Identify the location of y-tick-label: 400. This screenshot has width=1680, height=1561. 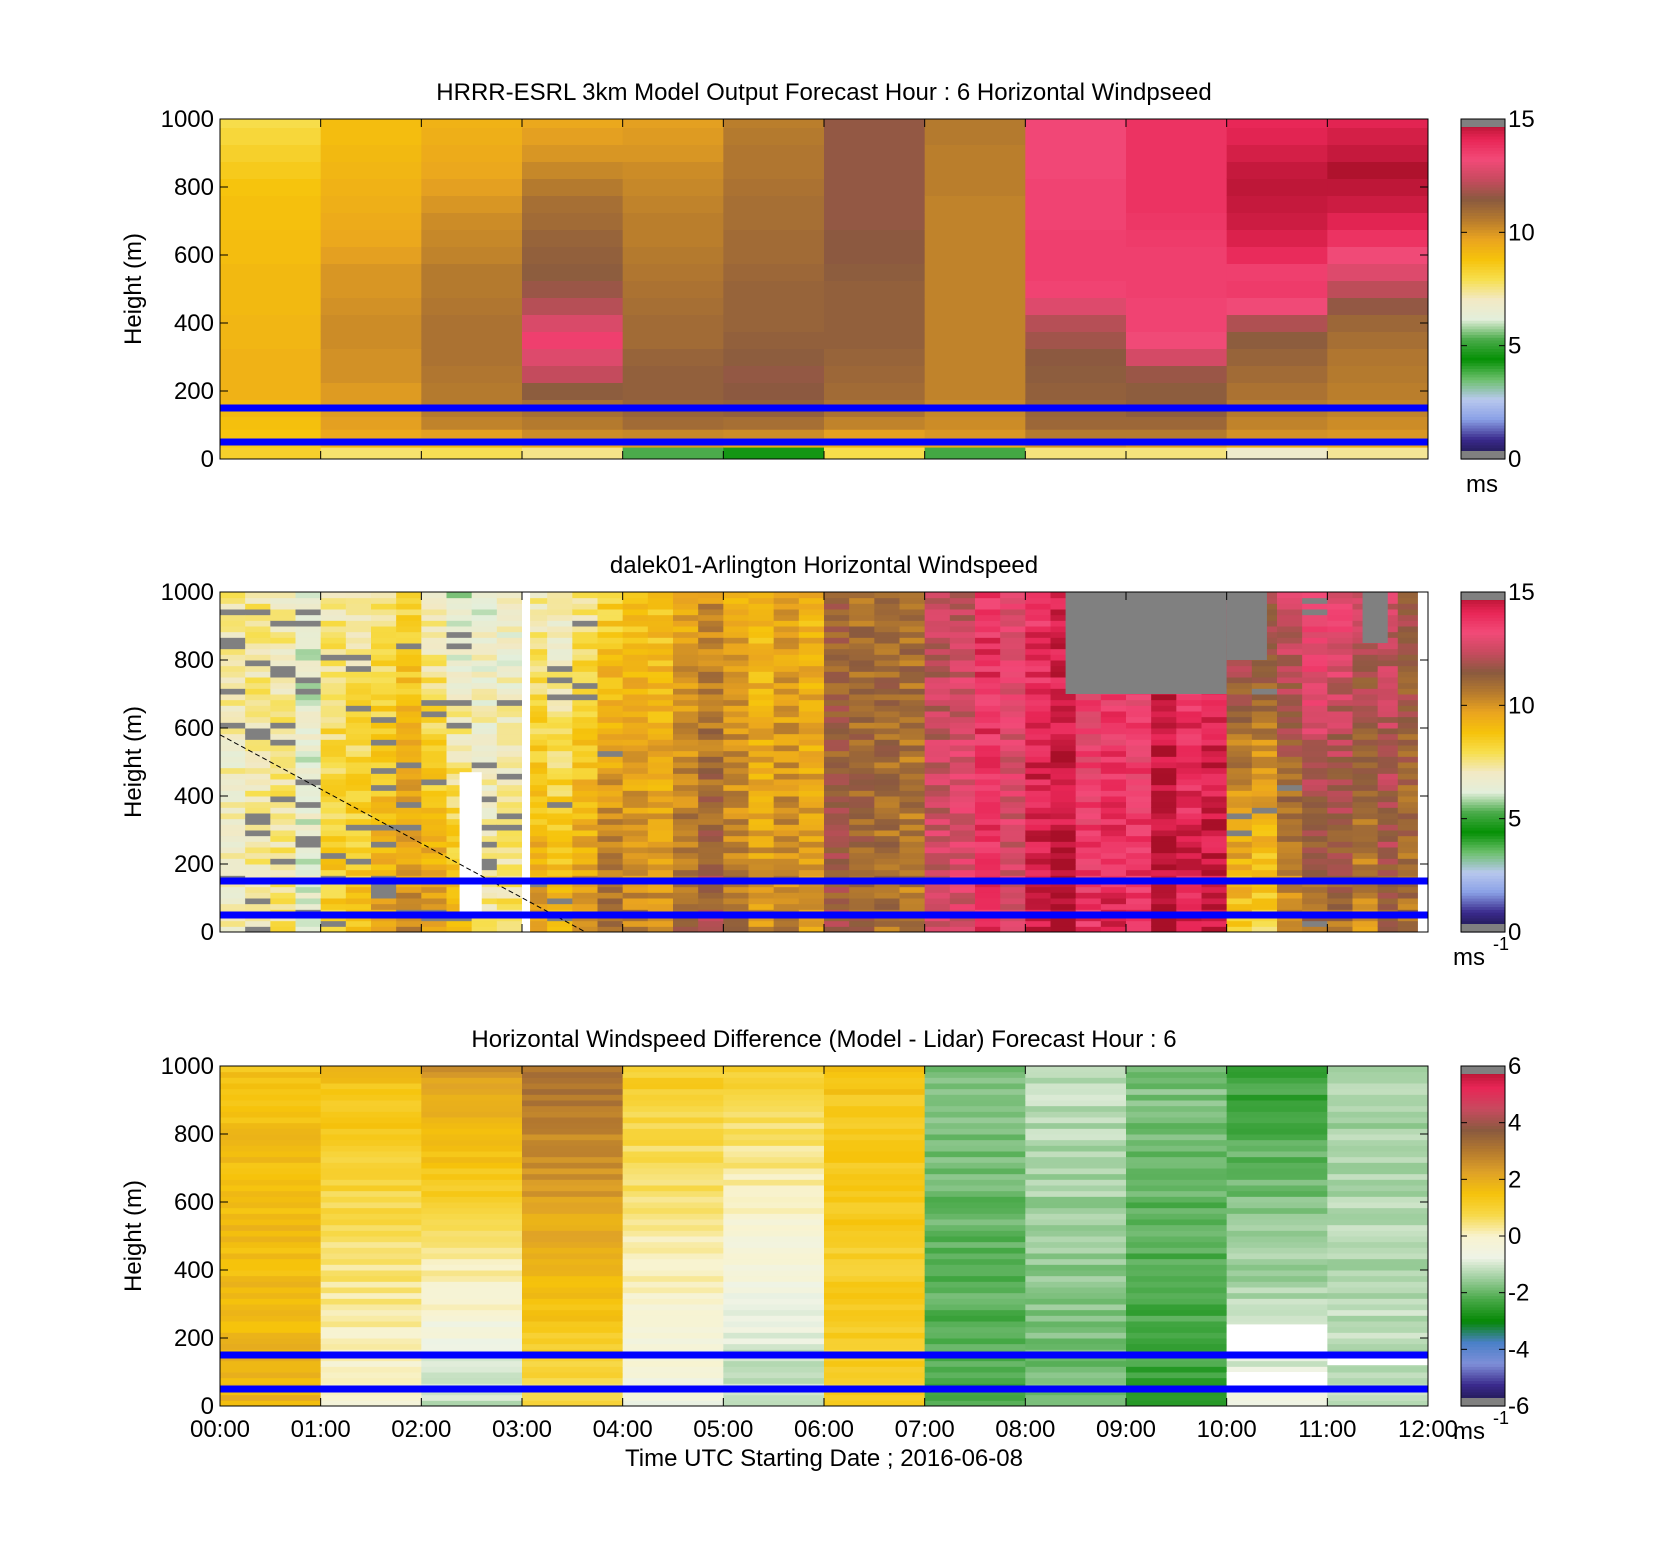
(194, 796).